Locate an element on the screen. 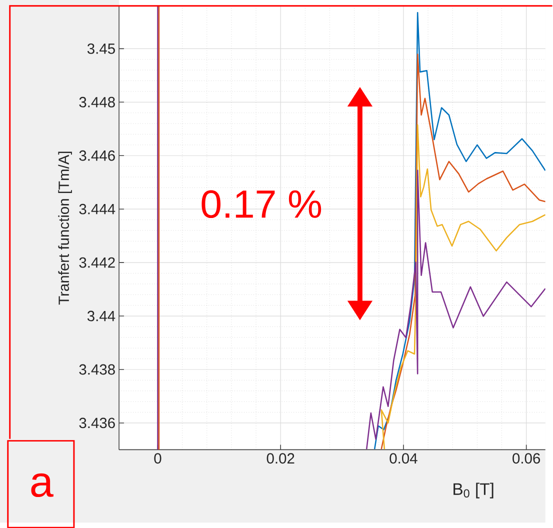 The image size is (553, 528). y-tick-label: 3.448 is located at coordinates (97, 102).